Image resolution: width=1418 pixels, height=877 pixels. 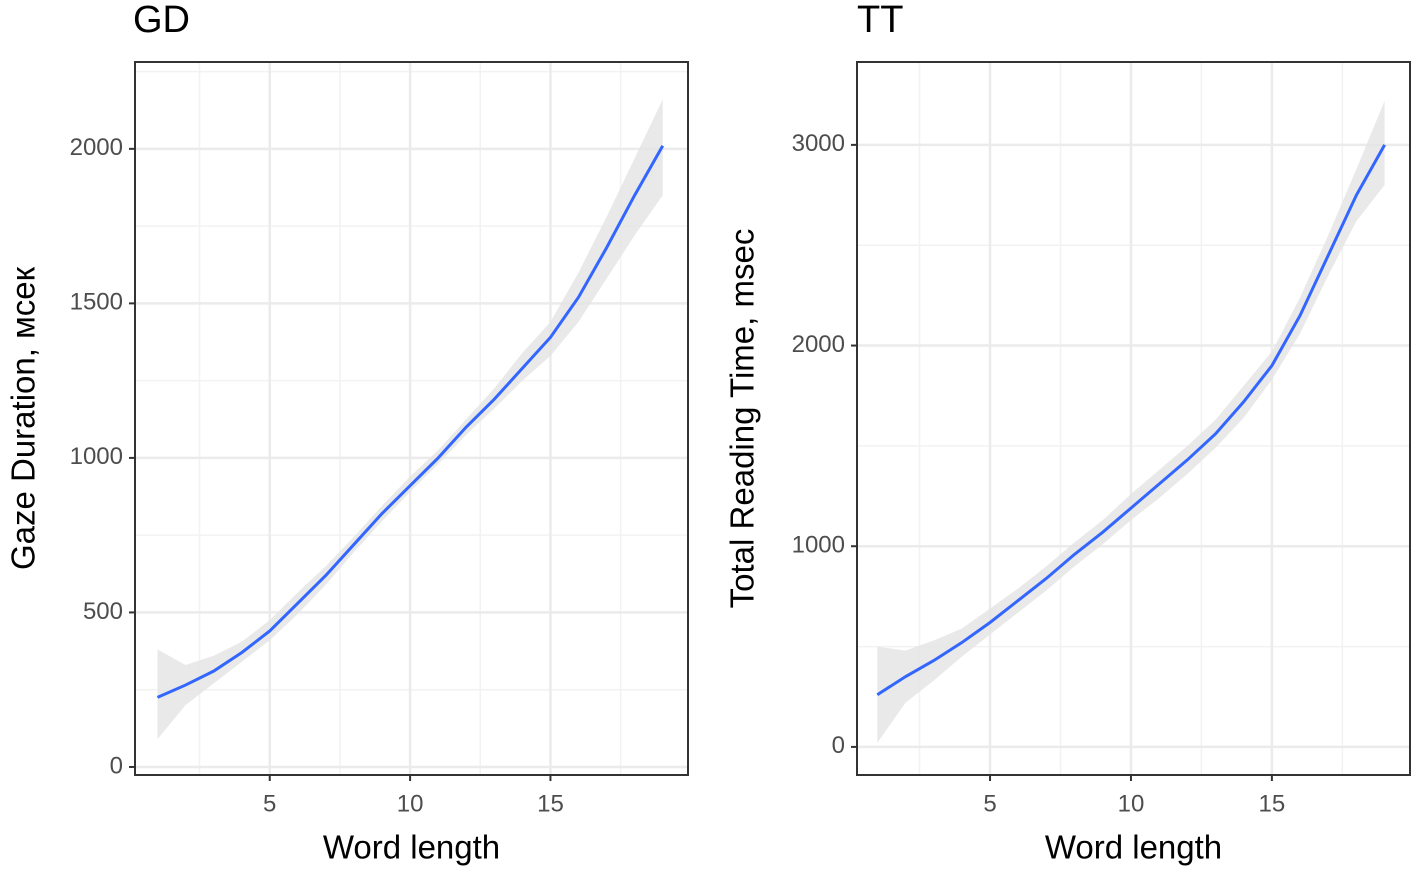 What do you see at coordinates (23, 418) in the screenshot?
I see `y-axis-label: Gaze Duration, мсек` at bounding box center [23, 418].